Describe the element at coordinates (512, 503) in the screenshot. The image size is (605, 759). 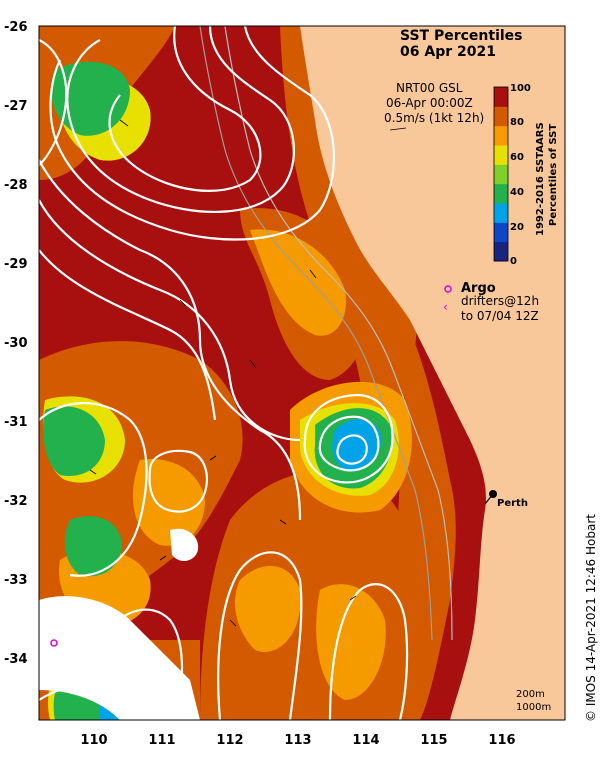
I see `perth-label: Perth` at that location.